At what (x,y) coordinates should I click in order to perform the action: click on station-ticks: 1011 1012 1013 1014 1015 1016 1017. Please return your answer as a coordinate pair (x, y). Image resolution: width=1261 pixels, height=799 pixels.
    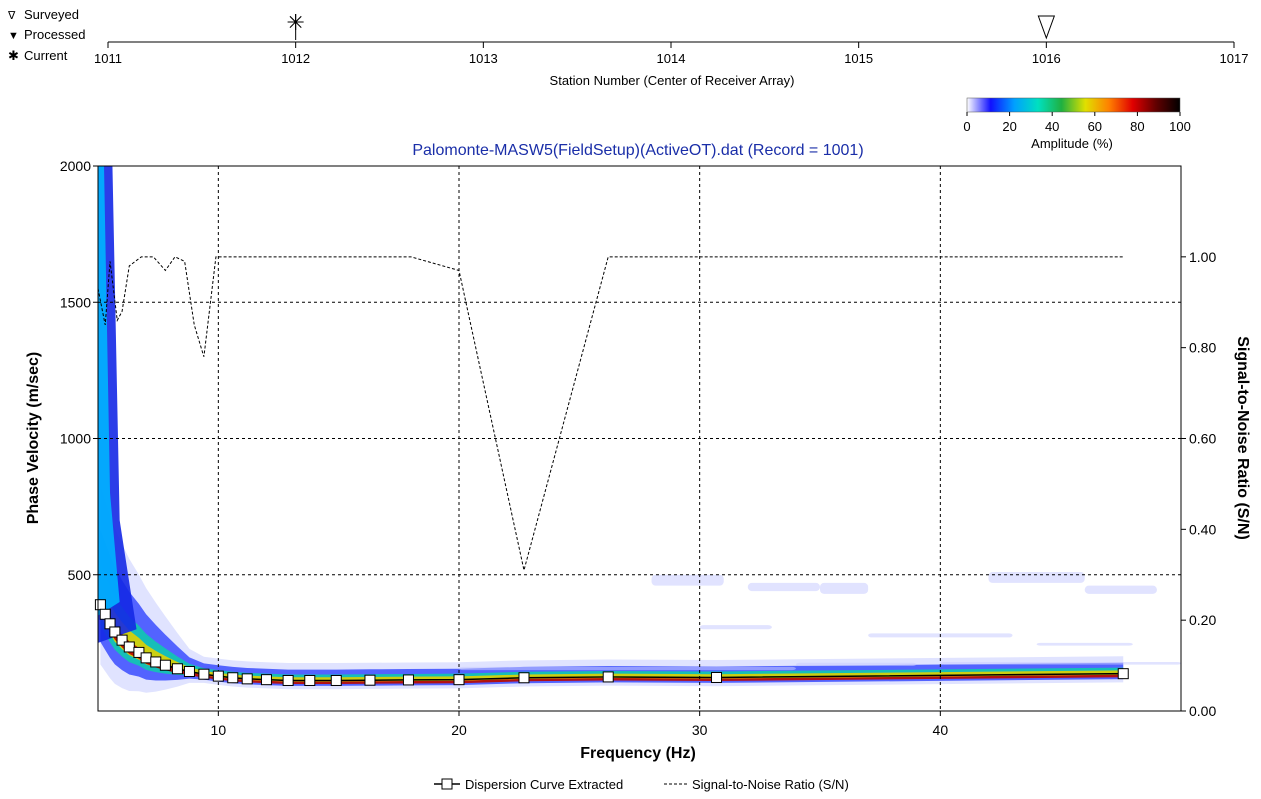
    Looking at the image, I should click on (671, 54).